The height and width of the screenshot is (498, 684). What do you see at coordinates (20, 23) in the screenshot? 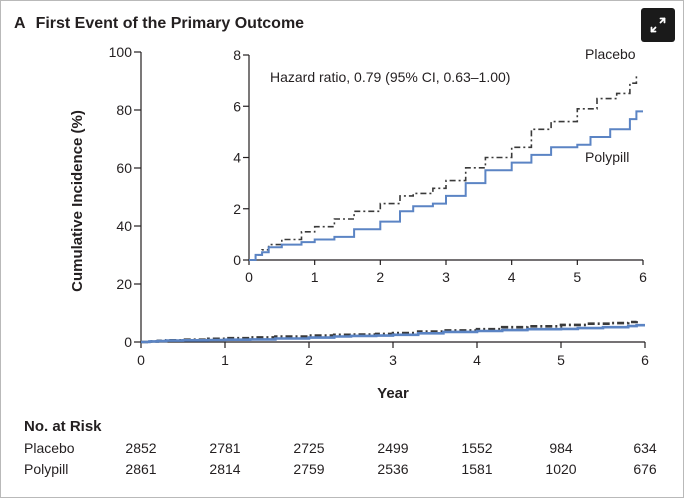
I see `panel-letter: A` at bounding box center [20, 23].